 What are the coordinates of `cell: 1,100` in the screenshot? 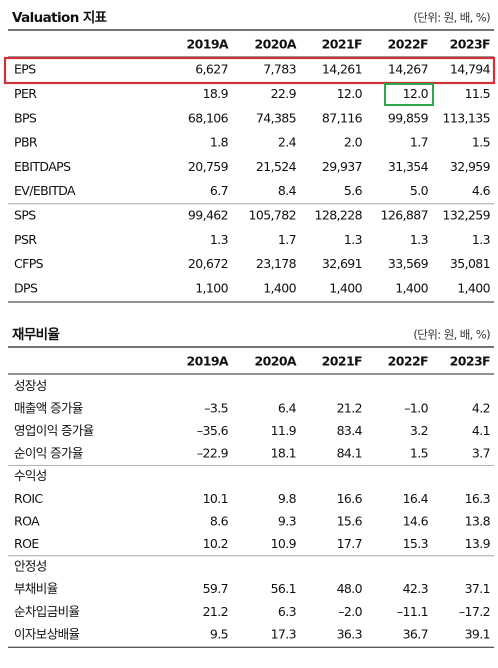 It's located at (211, 287).